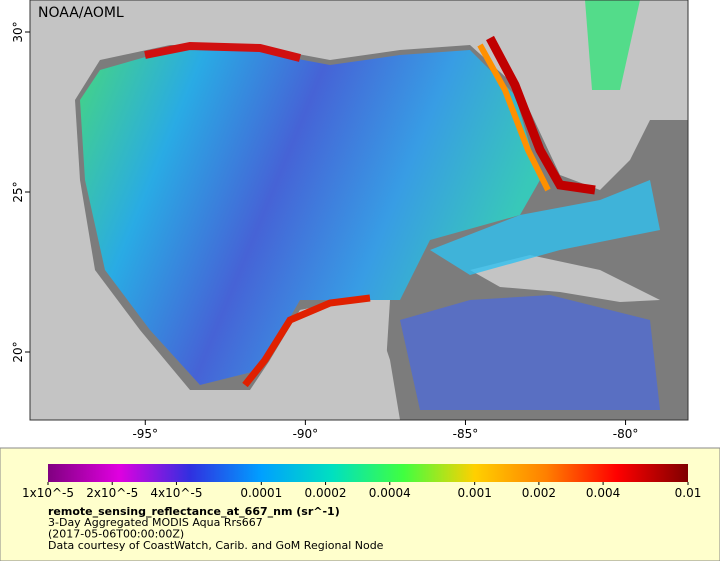 The width and height of the screenshot is (720, 561). I want to click on colorbar-tick-label: 0.0004, so click(390, 493).